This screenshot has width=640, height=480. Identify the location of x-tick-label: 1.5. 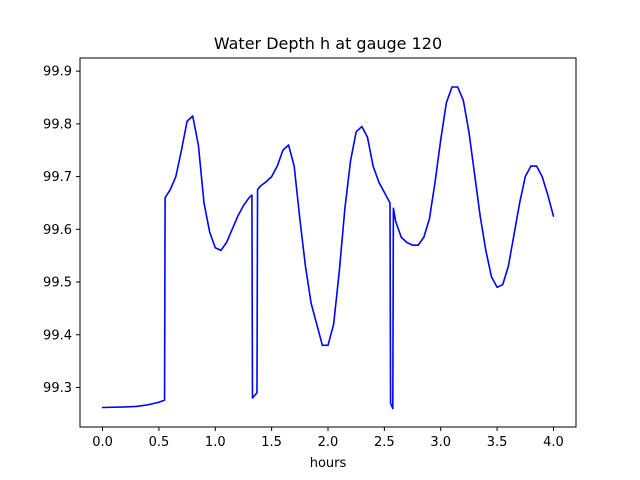
(271, 442).